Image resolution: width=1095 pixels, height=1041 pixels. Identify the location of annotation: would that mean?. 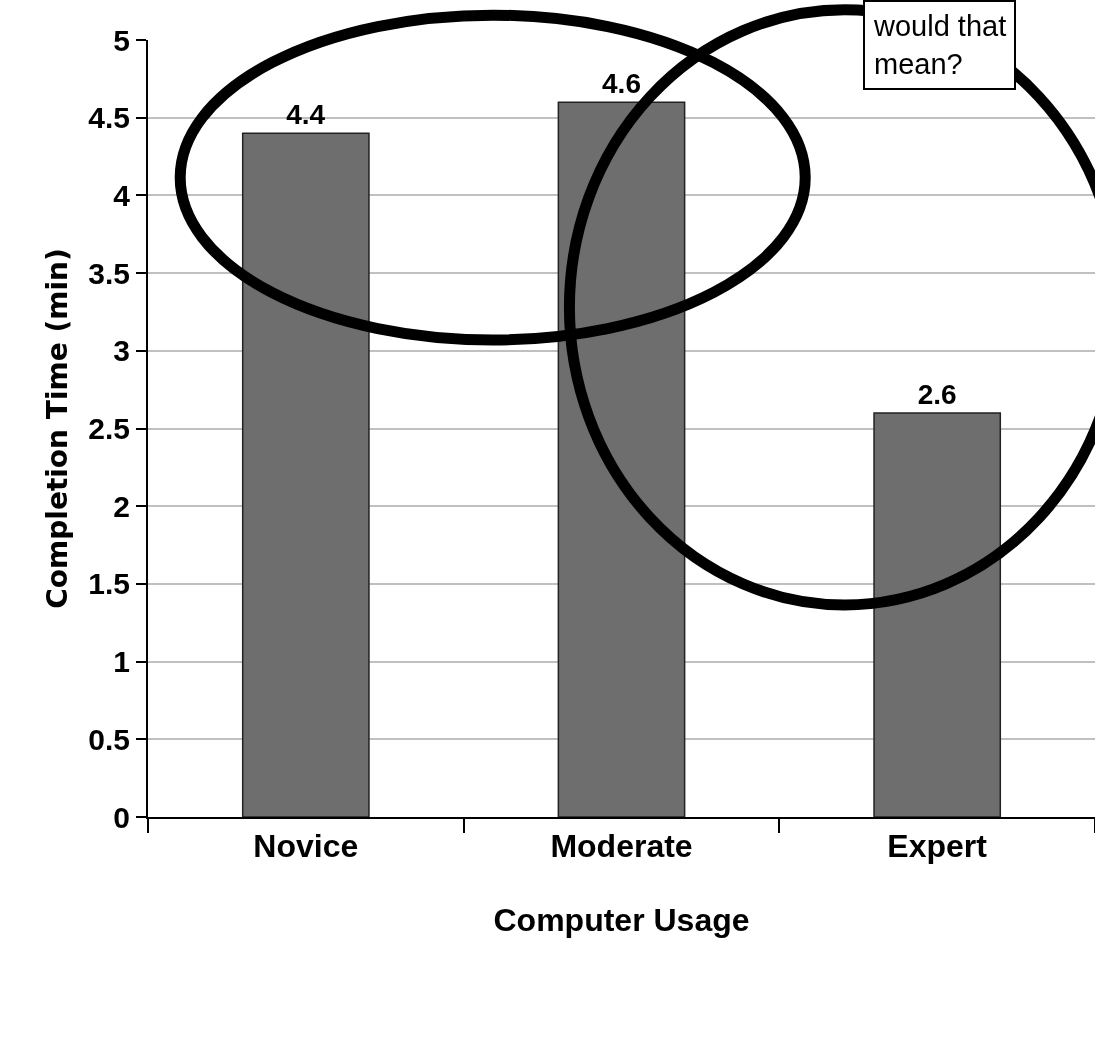
(940, 45).